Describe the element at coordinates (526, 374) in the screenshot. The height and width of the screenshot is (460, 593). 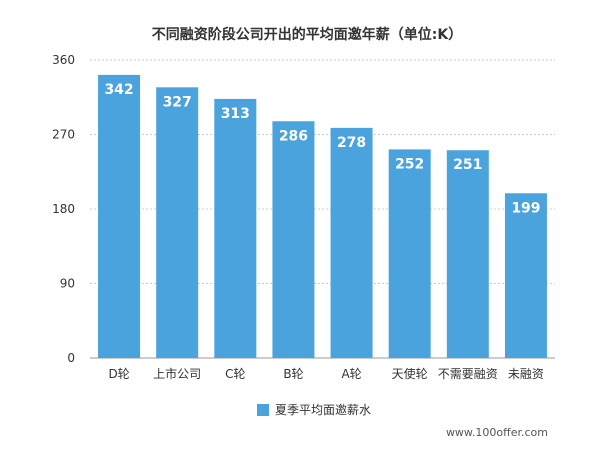
I see `x-tick-label: 未融资` at that location.